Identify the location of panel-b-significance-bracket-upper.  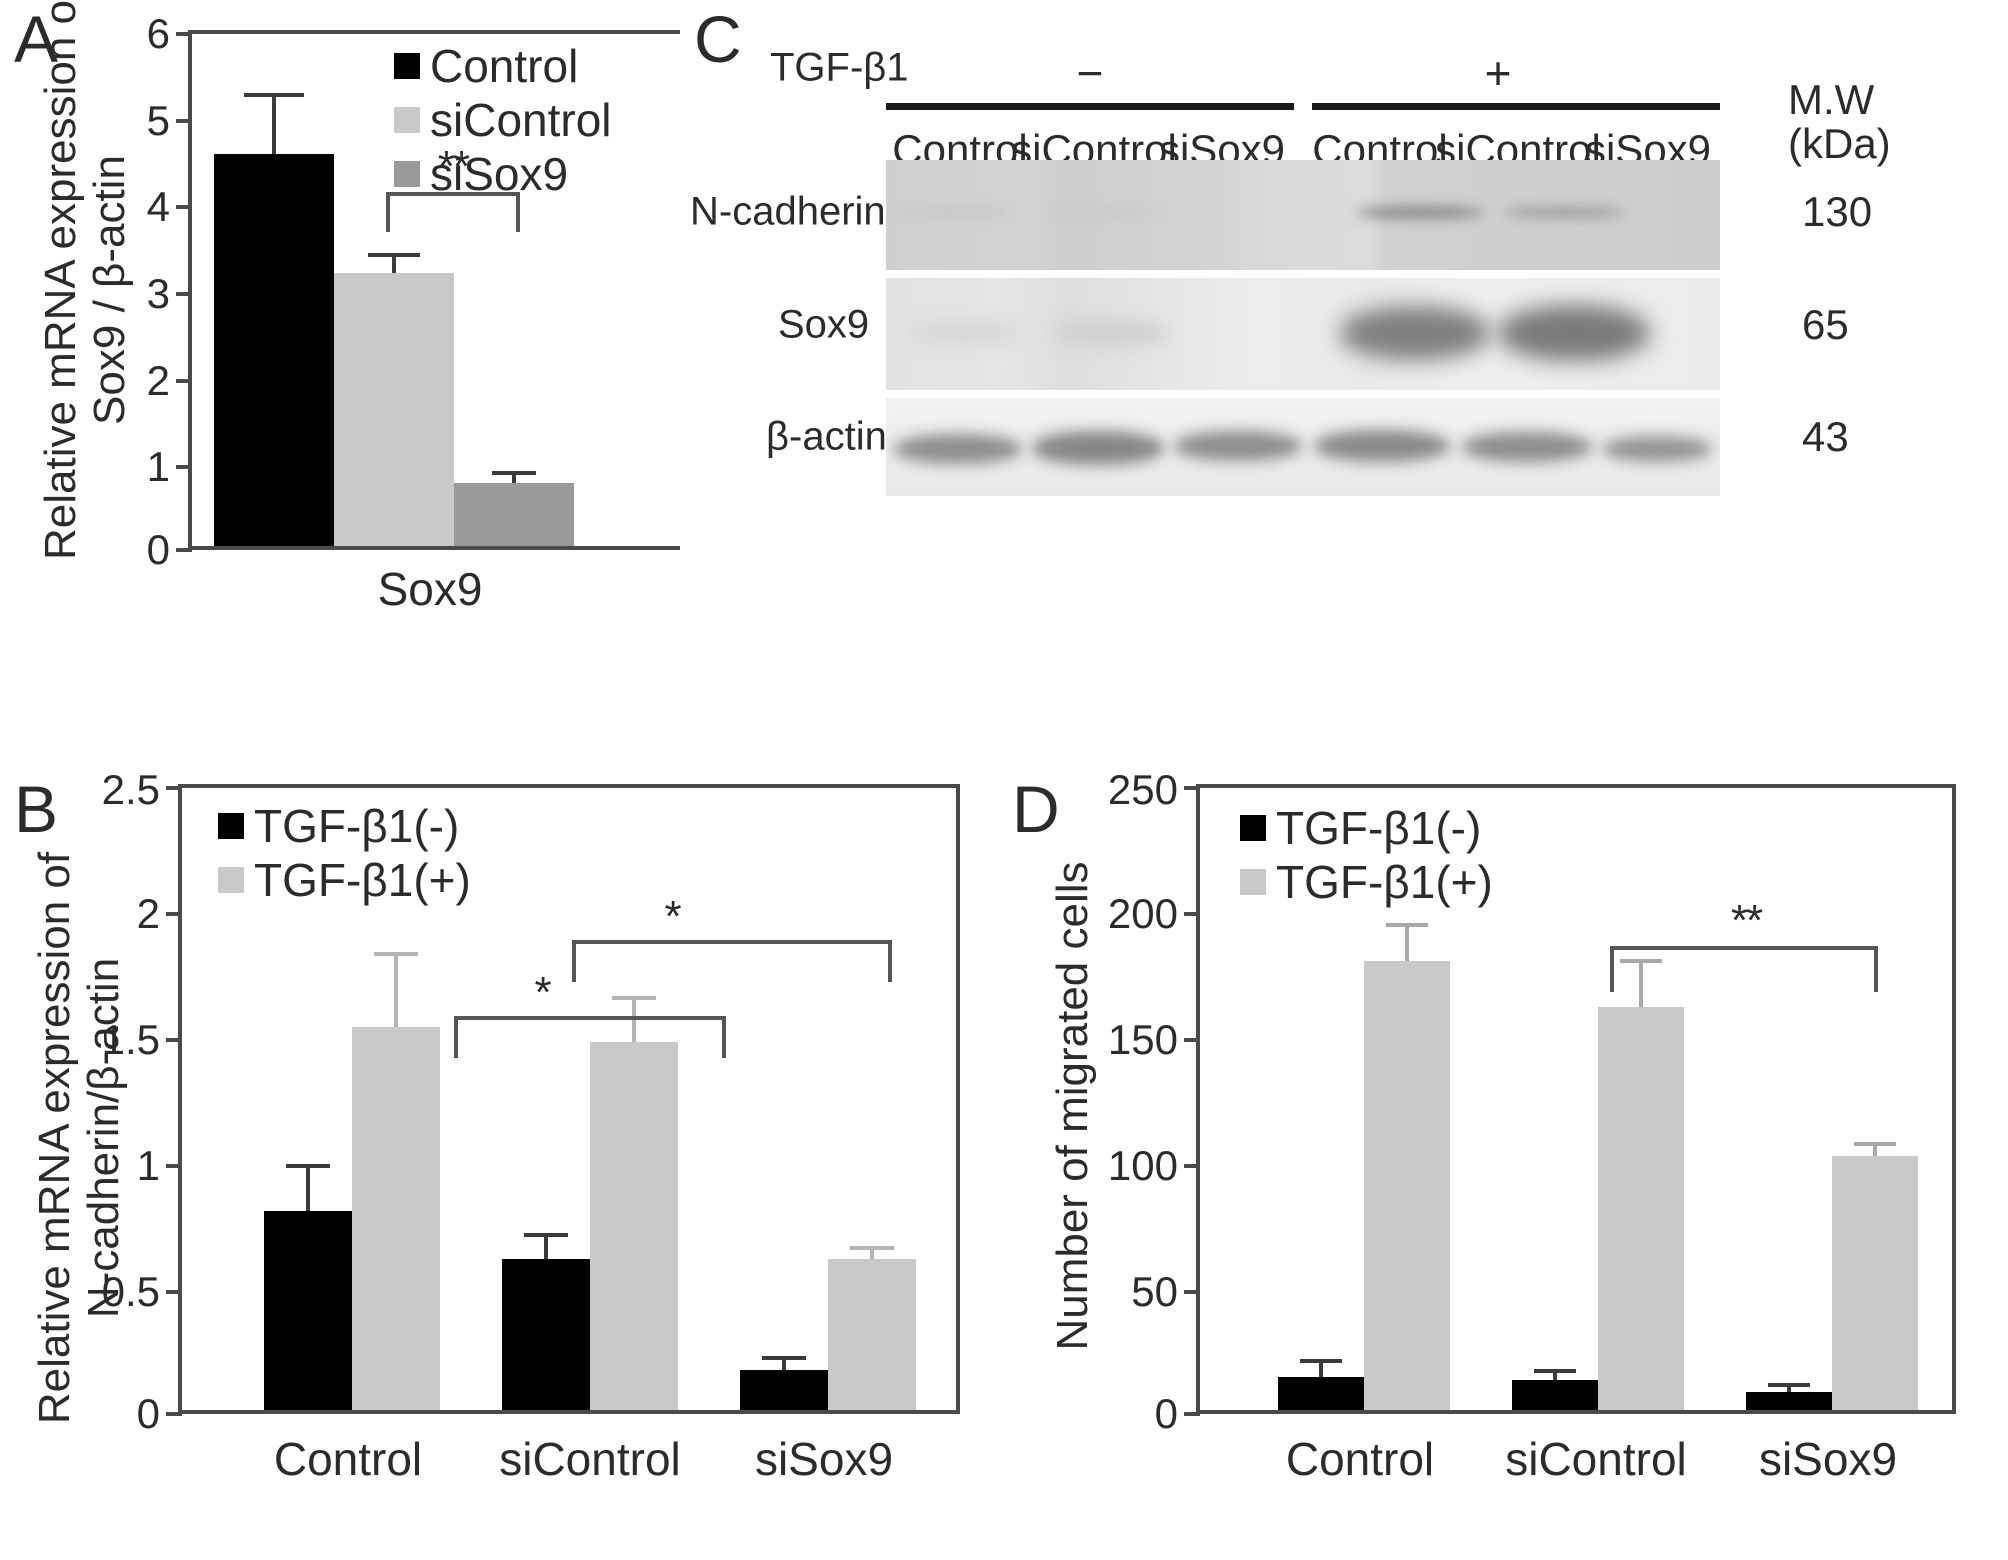
(732, 961).